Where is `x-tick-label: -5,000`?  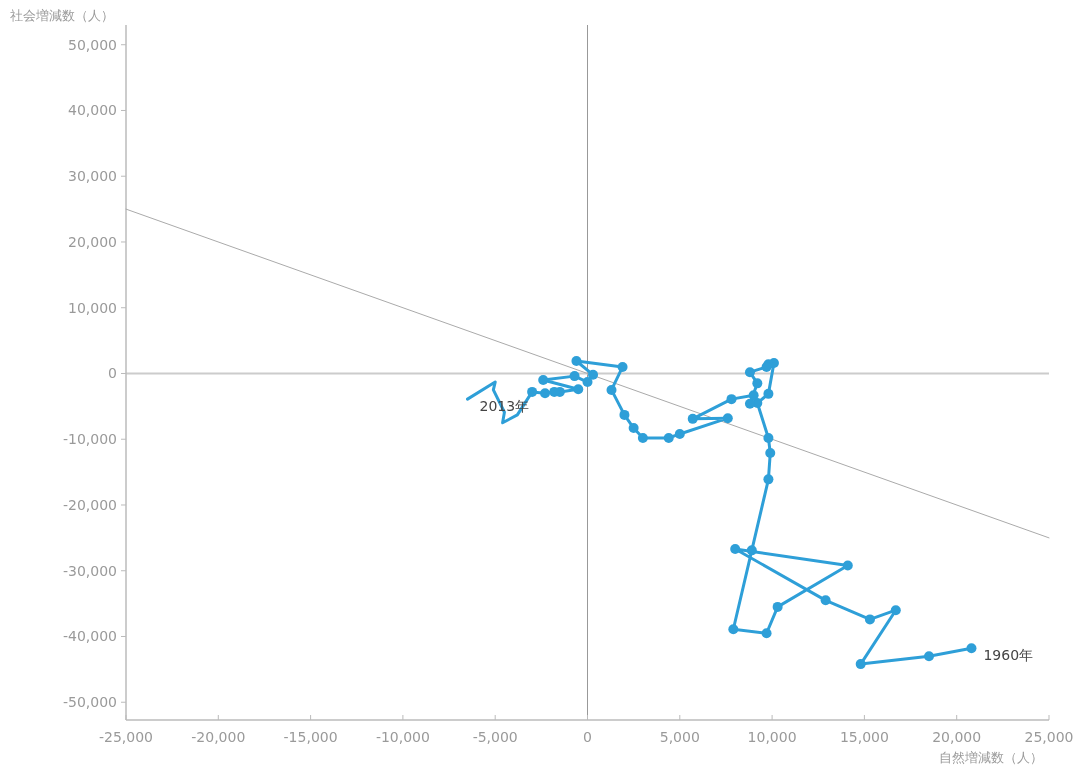 x-tick-label: -5,000 is located at coordinates (495, 737).